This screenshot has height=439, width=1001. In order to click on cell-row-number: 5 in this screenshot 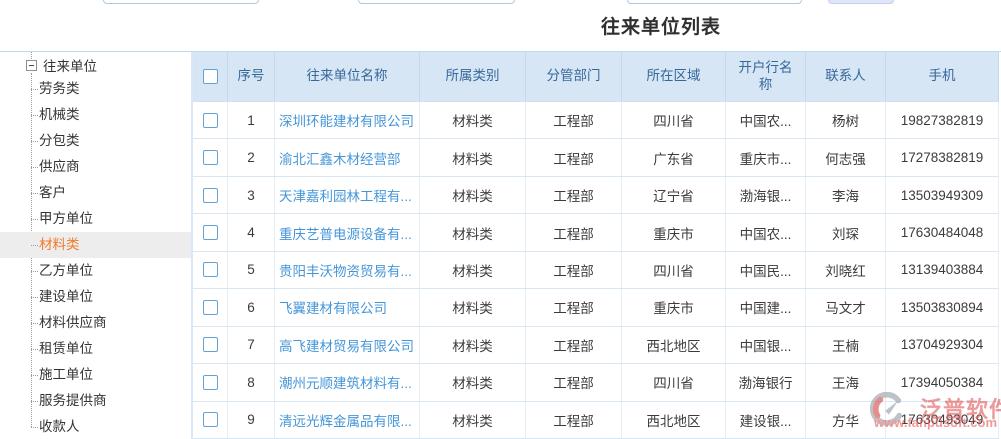, I will do `click(251, 270)`.